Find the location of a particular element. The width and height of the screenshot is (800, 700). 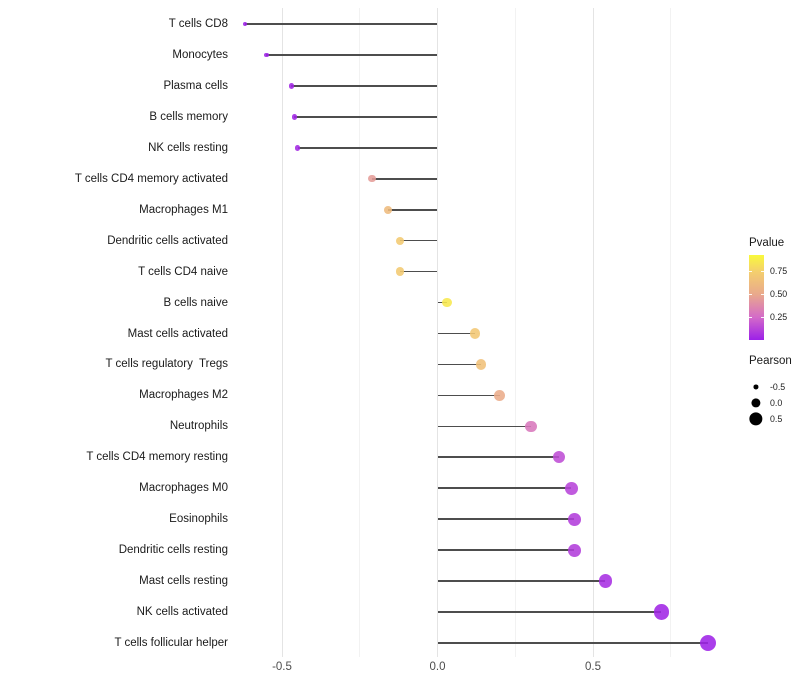

category-label: Neutrophils is located at coordinates (198, 426).